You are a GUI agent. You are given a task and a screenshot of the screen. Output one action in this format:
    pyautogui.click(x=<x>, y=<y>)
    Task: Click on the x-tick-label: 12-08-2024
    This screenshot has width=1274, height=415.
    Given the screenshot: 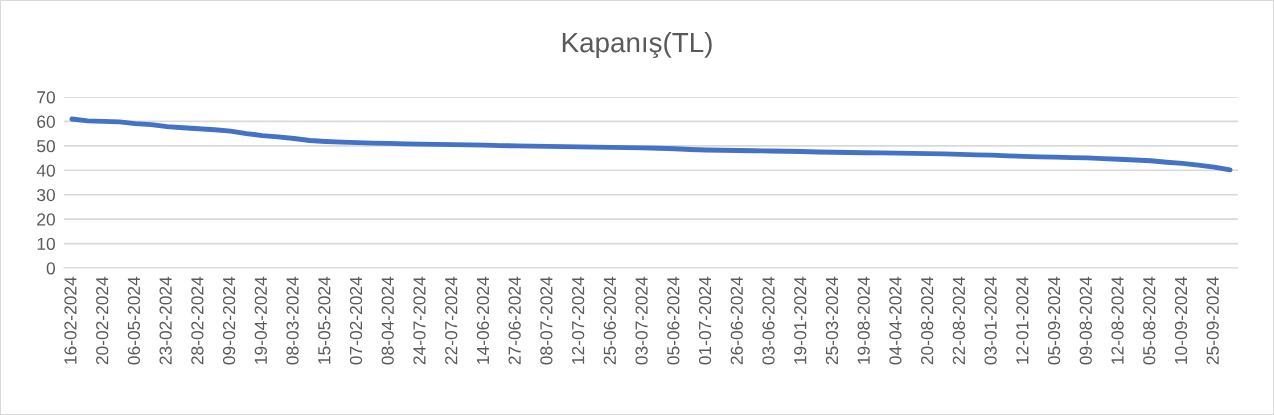 What is the action you would take?
    pyautogui.click(x=1117, y=320)
    